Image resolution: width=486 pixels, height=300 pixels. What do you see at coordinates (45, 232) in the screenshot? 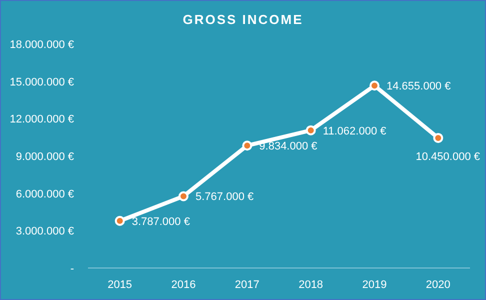
I see `y-tick-label: 3.000.000 €` at bounding box center [45, 232].